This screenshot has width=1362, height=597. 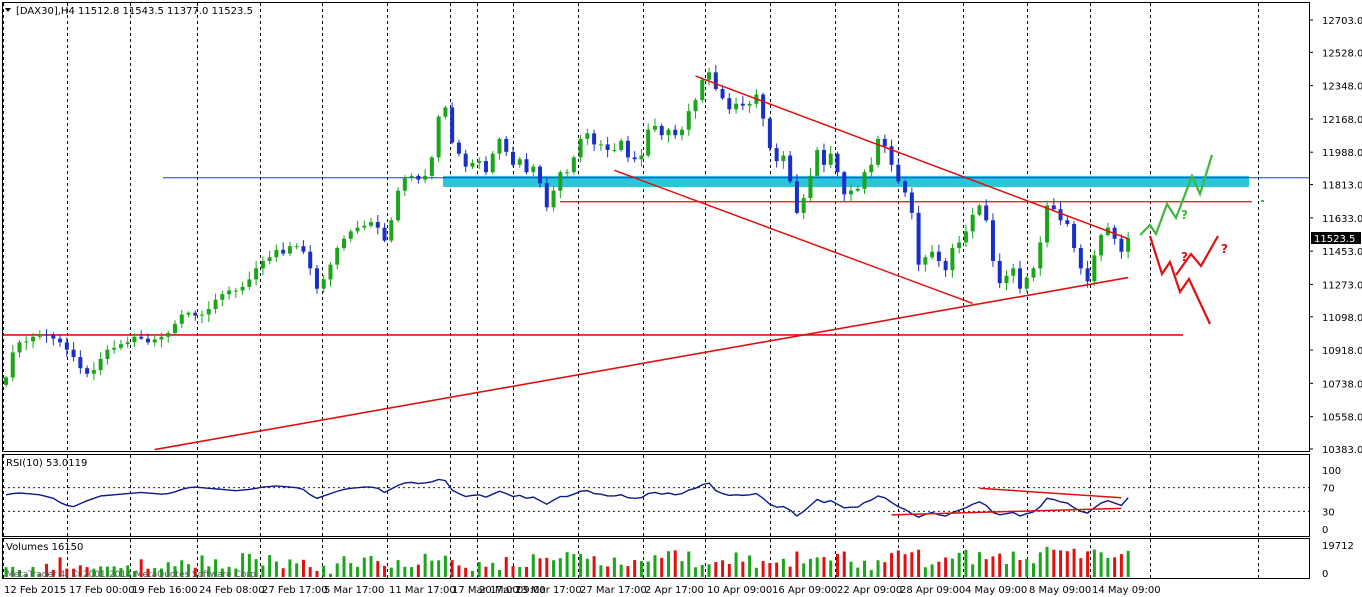 I want to click on rsi-series, so click(x=567, y=498).